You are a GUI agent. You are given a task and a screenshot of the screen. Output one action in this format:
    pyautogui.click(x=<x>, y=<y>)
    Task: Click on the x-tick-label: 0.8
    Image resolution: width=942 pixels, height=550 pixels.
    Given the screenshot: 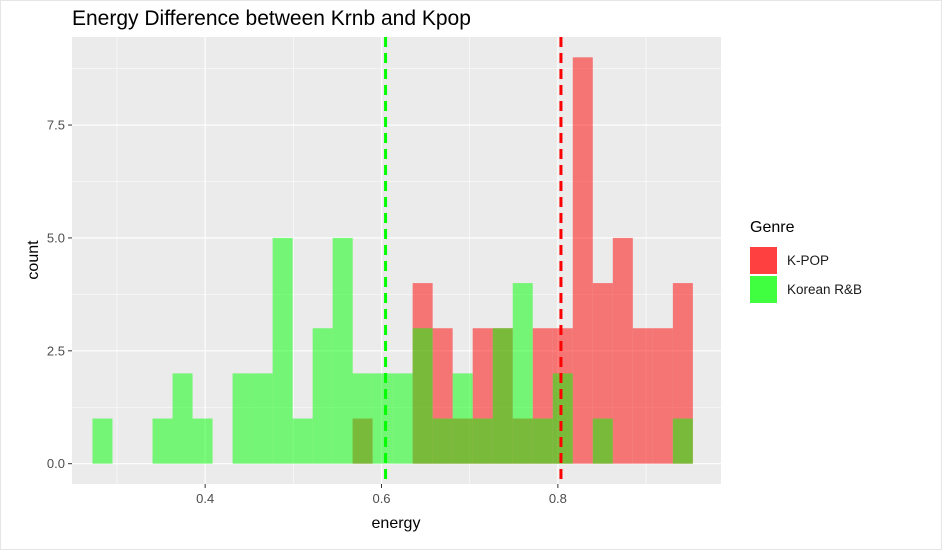 What is the action you would take?
    pyautogui.click(x=558, y=498)
    